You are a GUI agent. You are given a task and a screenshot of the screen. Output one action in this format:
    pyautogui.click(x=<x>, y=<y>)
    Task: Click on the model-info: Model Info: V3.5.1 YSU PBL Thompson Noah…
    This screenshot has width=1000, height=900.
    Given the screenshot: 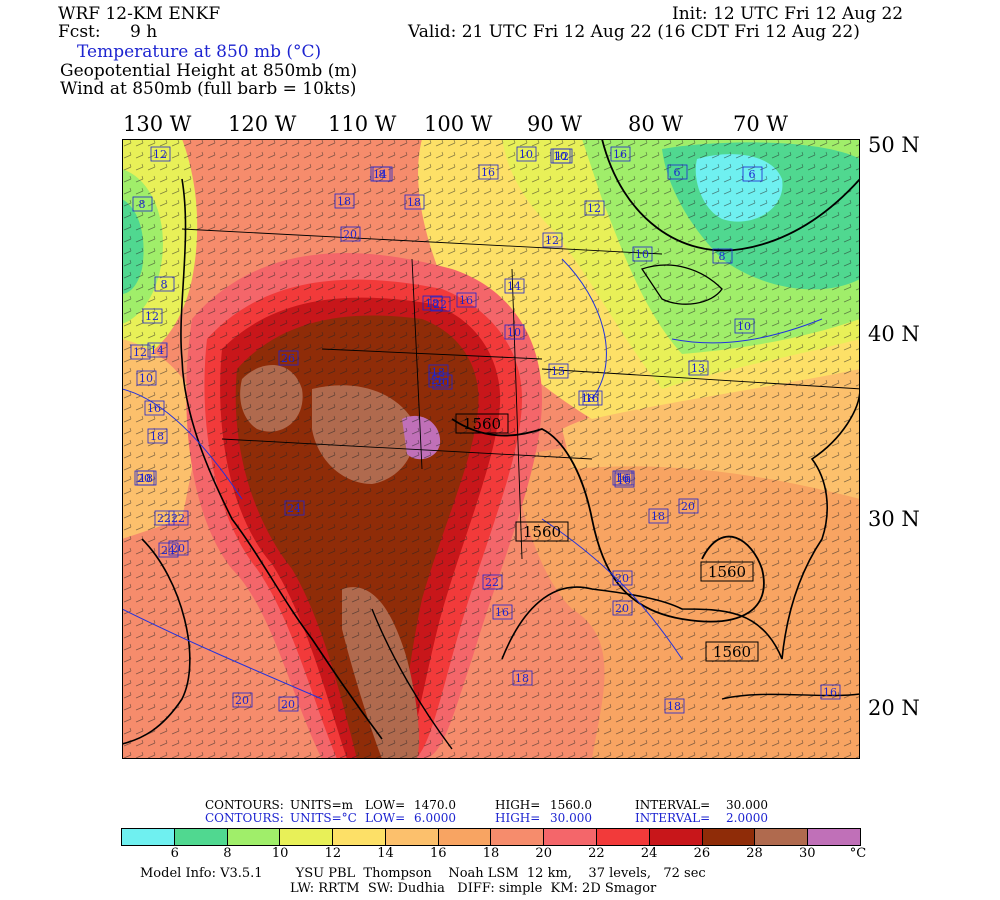 What is the action you would take?
    pyautogui.click(x=423, y=873)
    